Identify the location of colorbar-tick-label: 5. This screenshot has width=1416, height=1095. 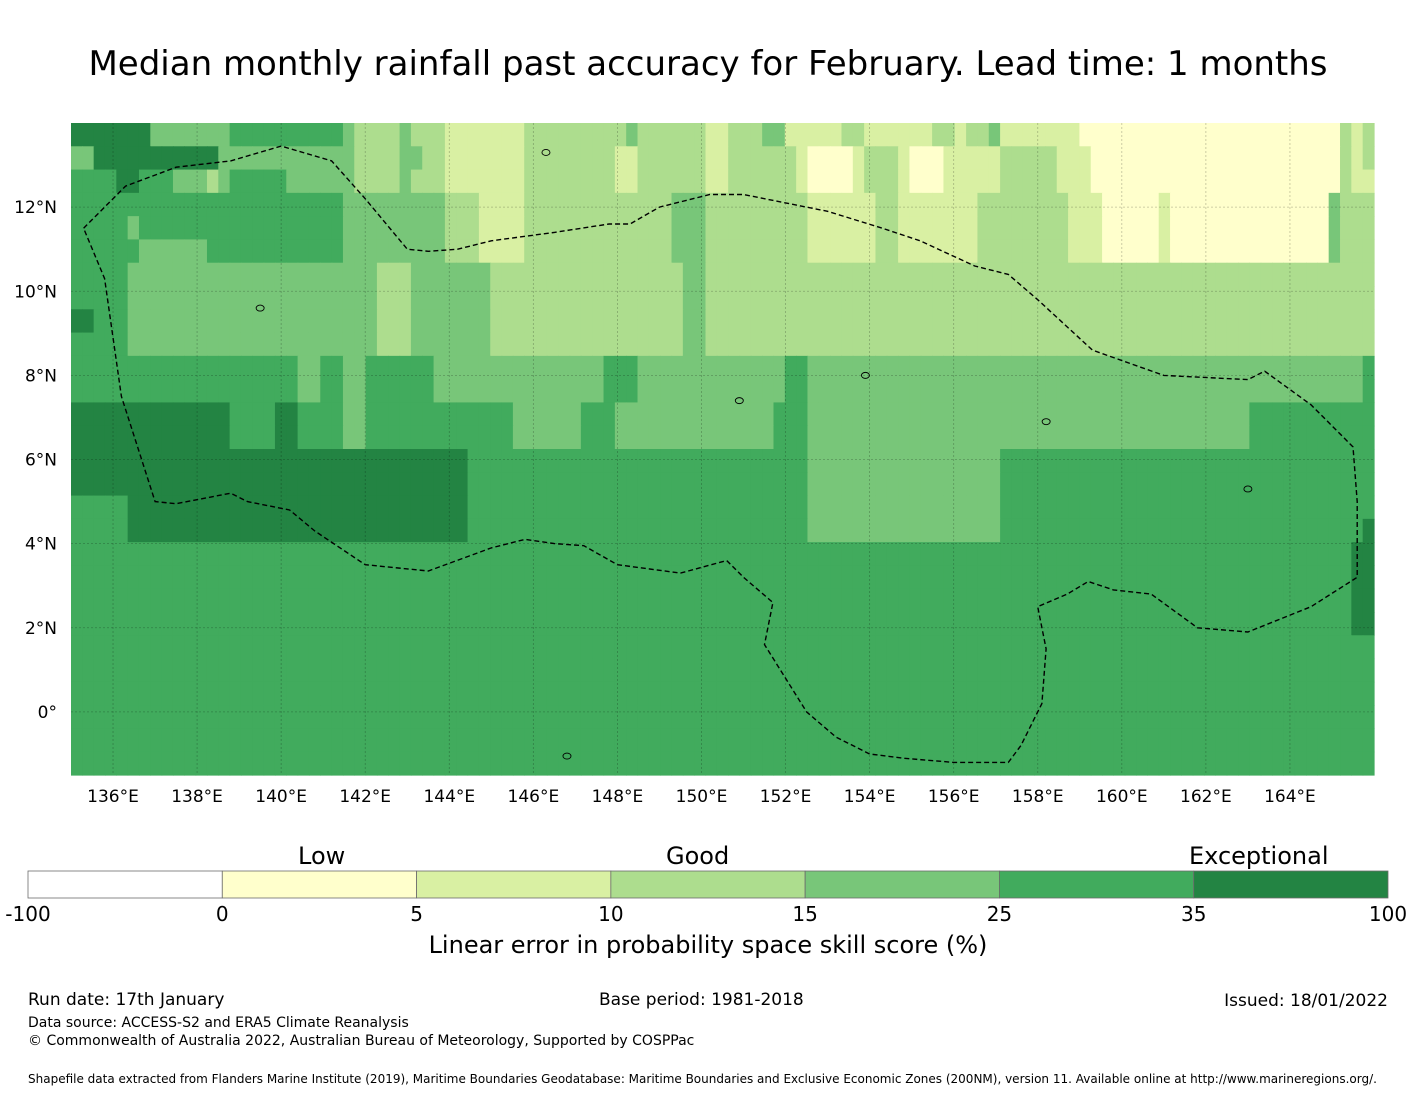
(416, 914).